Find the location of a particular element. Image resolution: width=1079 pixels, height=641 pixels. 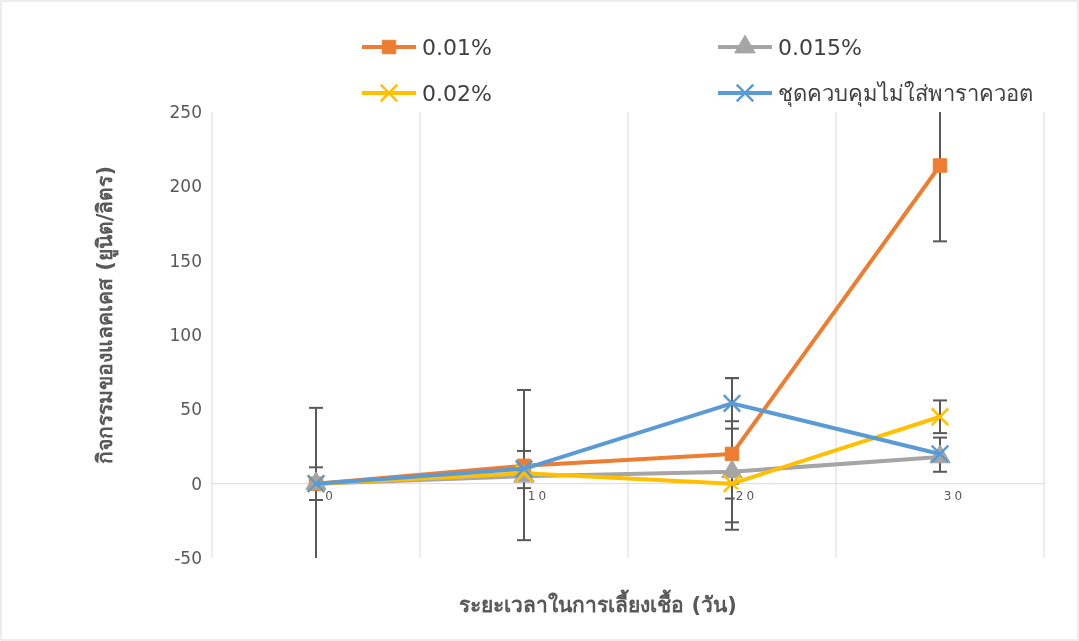

x-tick-label: 0 is located at coordinates (330, 496).